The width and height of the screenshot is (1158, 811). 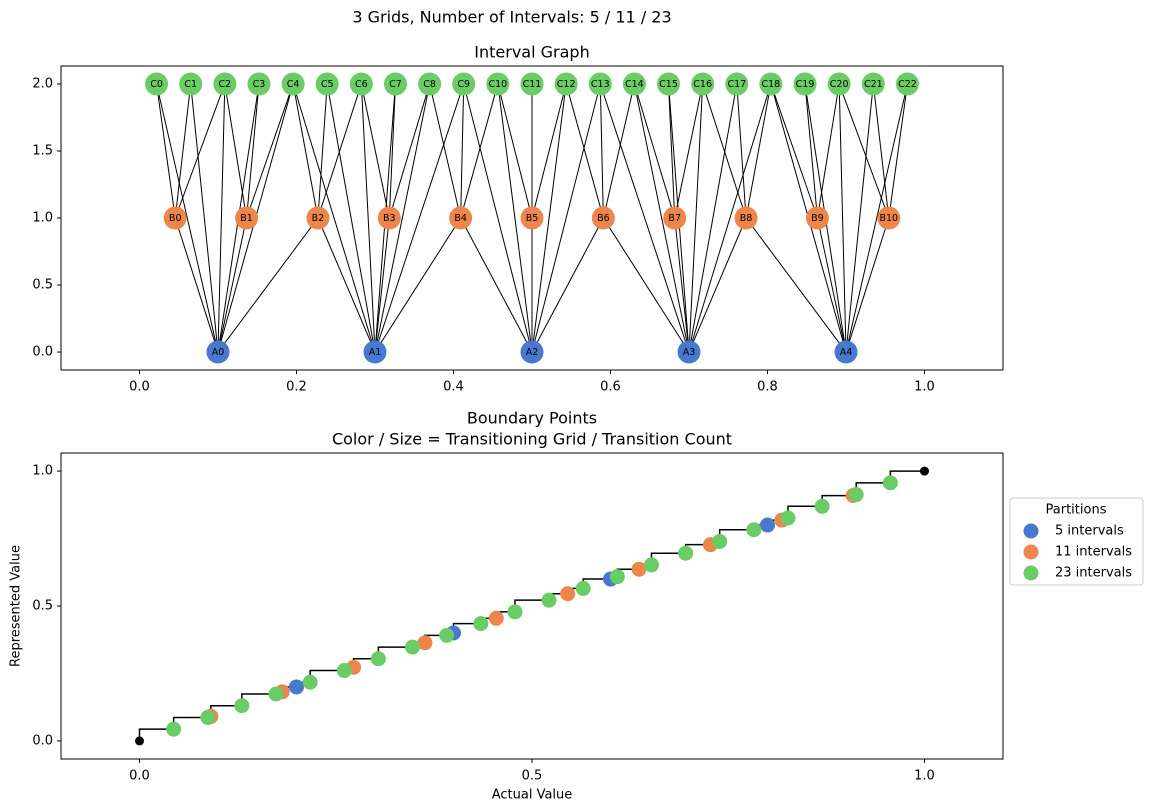 I want to click on node-label: C19, so click(x=805, y=84).